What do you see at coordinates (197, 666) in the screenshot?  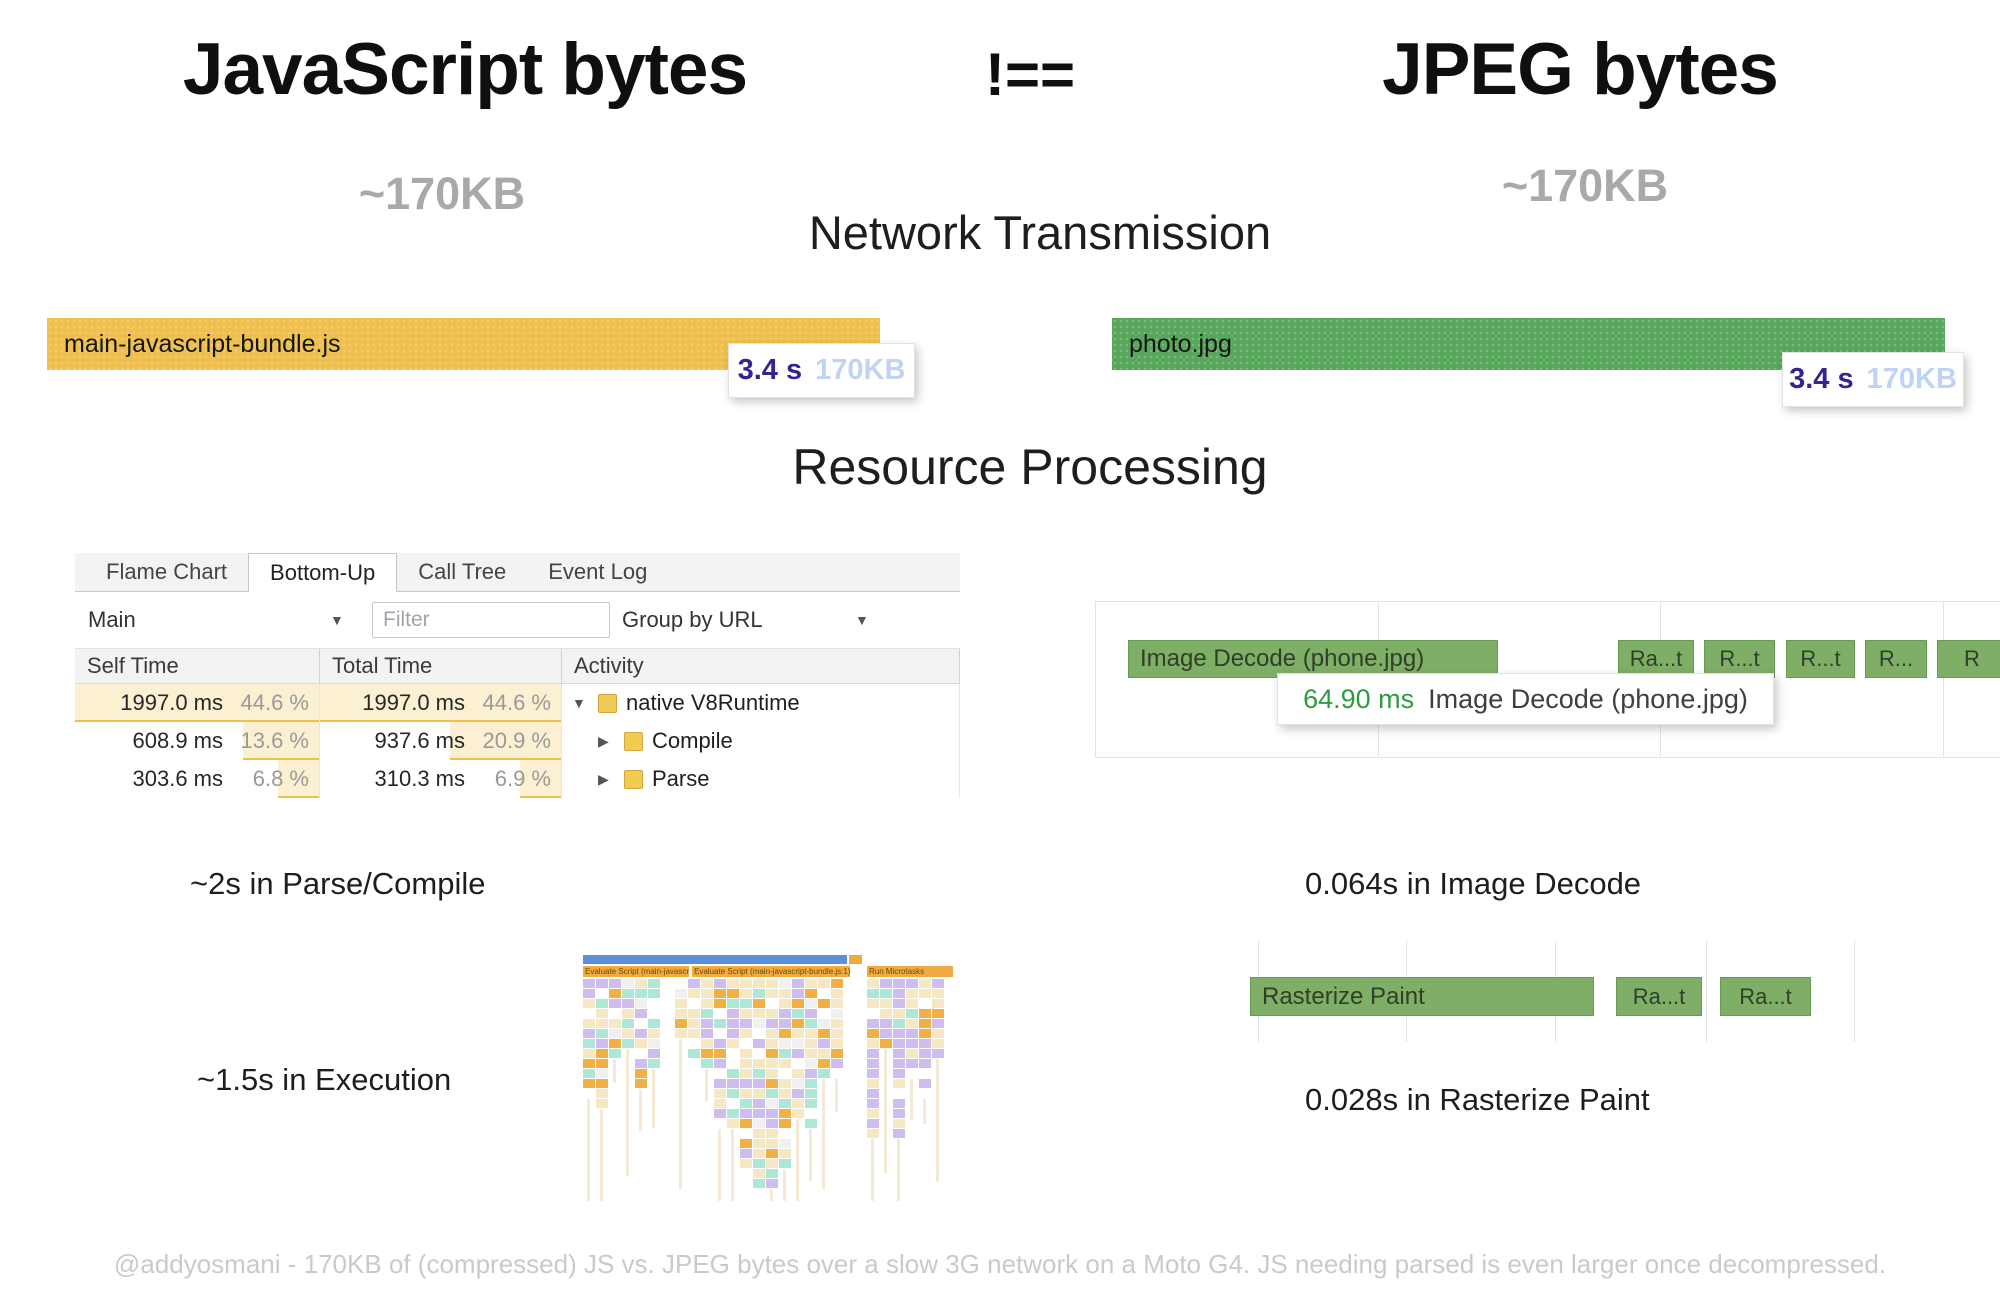 I see `column-self-time: Self Time` at bounding box center [197, 666].